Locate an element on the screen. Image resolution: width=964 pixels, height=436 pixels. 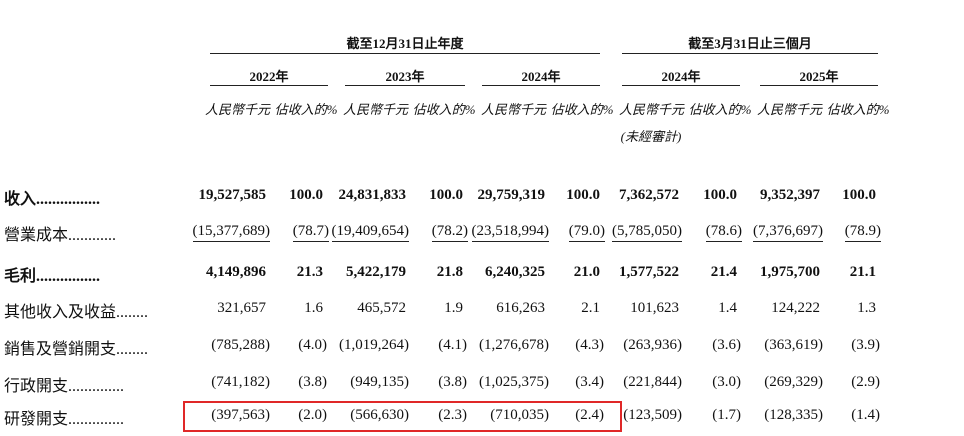
cell: 465,572 is located at coordinates (381, 308).